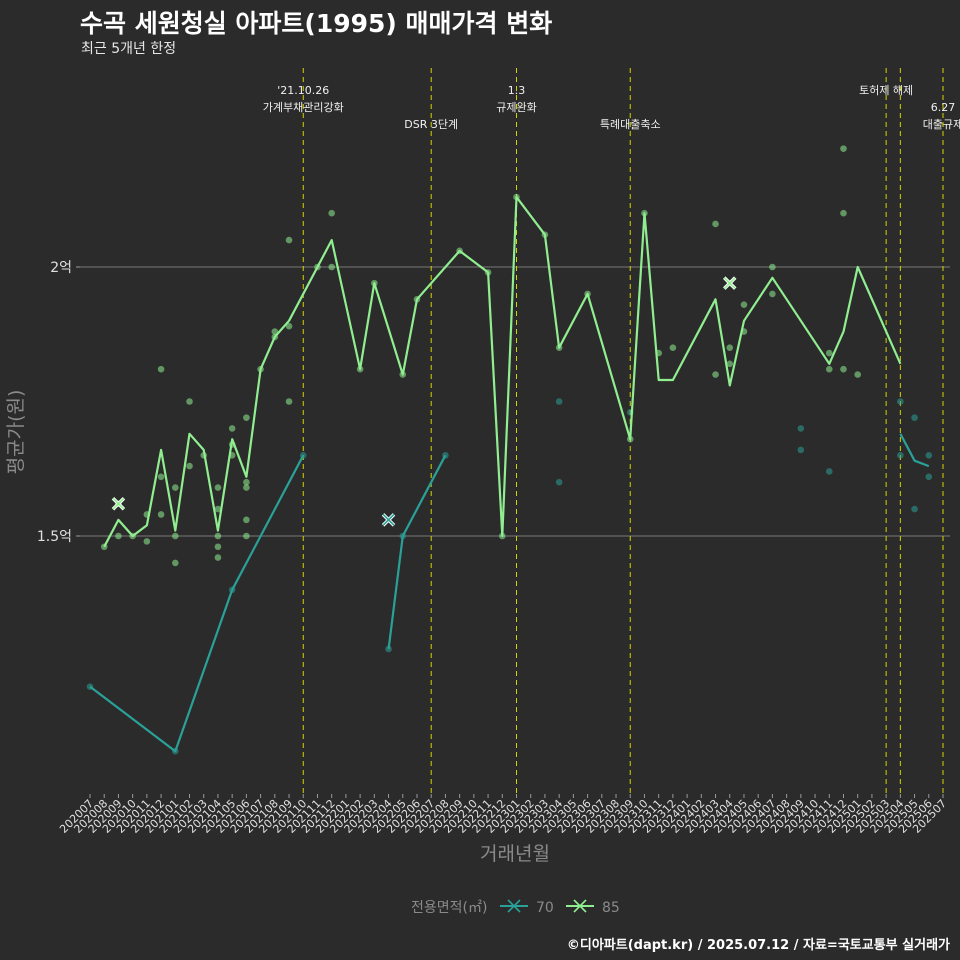 The width and height of the screenshot is (960, 960). What do you see at coordinates (545, 908) in the screenshot?
I see `legend-label-70: 70` at bounding box center [545, 908].